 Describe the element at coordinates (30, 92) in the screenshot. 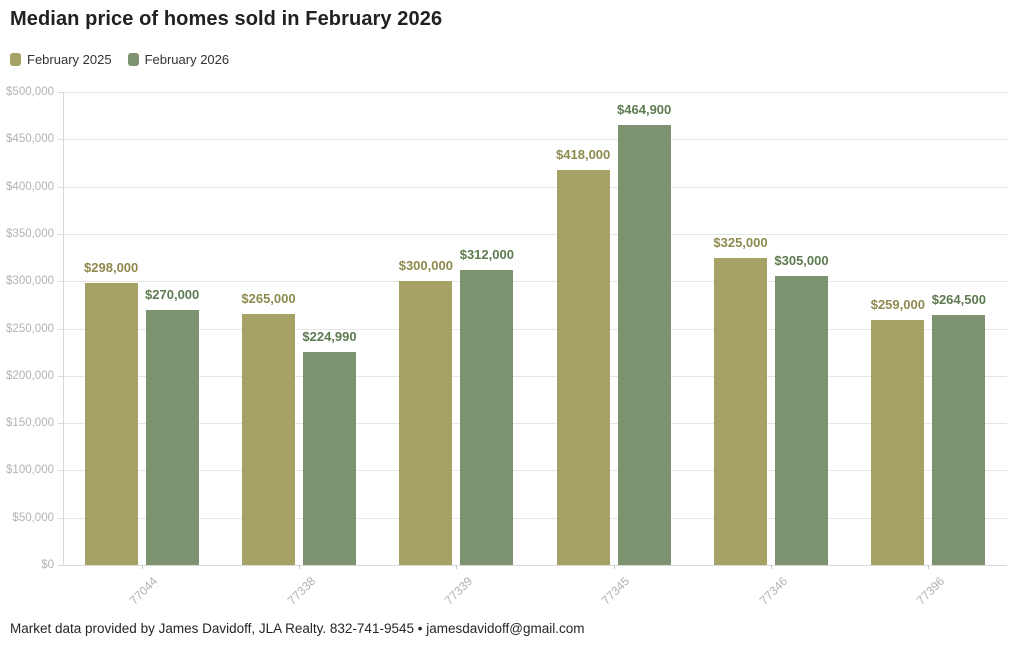

I see `y-axis-tick-label: $500,000` at that location.